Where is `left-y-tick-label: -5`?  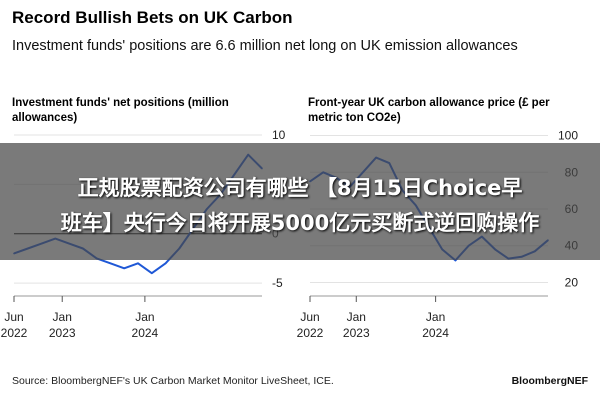
left-y-tick-label: -5 is located at coordinates (277, 283).